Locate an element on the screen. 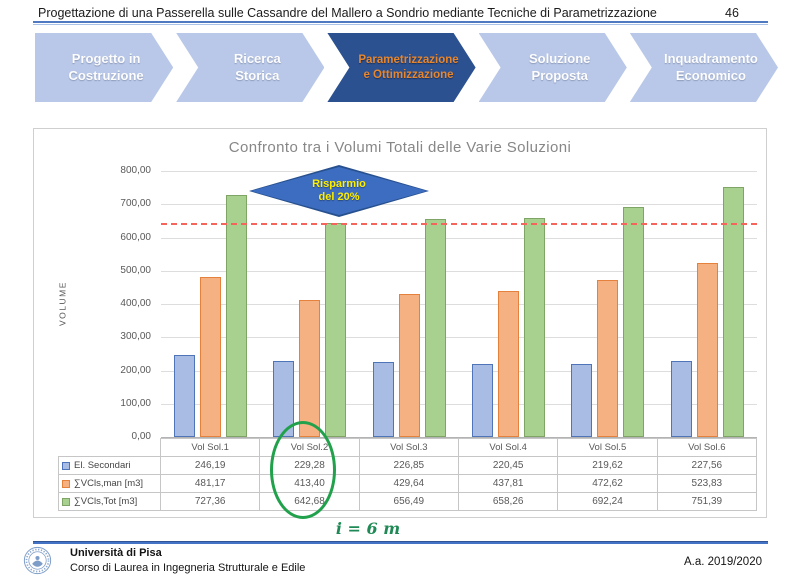 This screenshot has width=800, height=580. savings-callout-text: Risparmio is located at coordinates (339, 183).